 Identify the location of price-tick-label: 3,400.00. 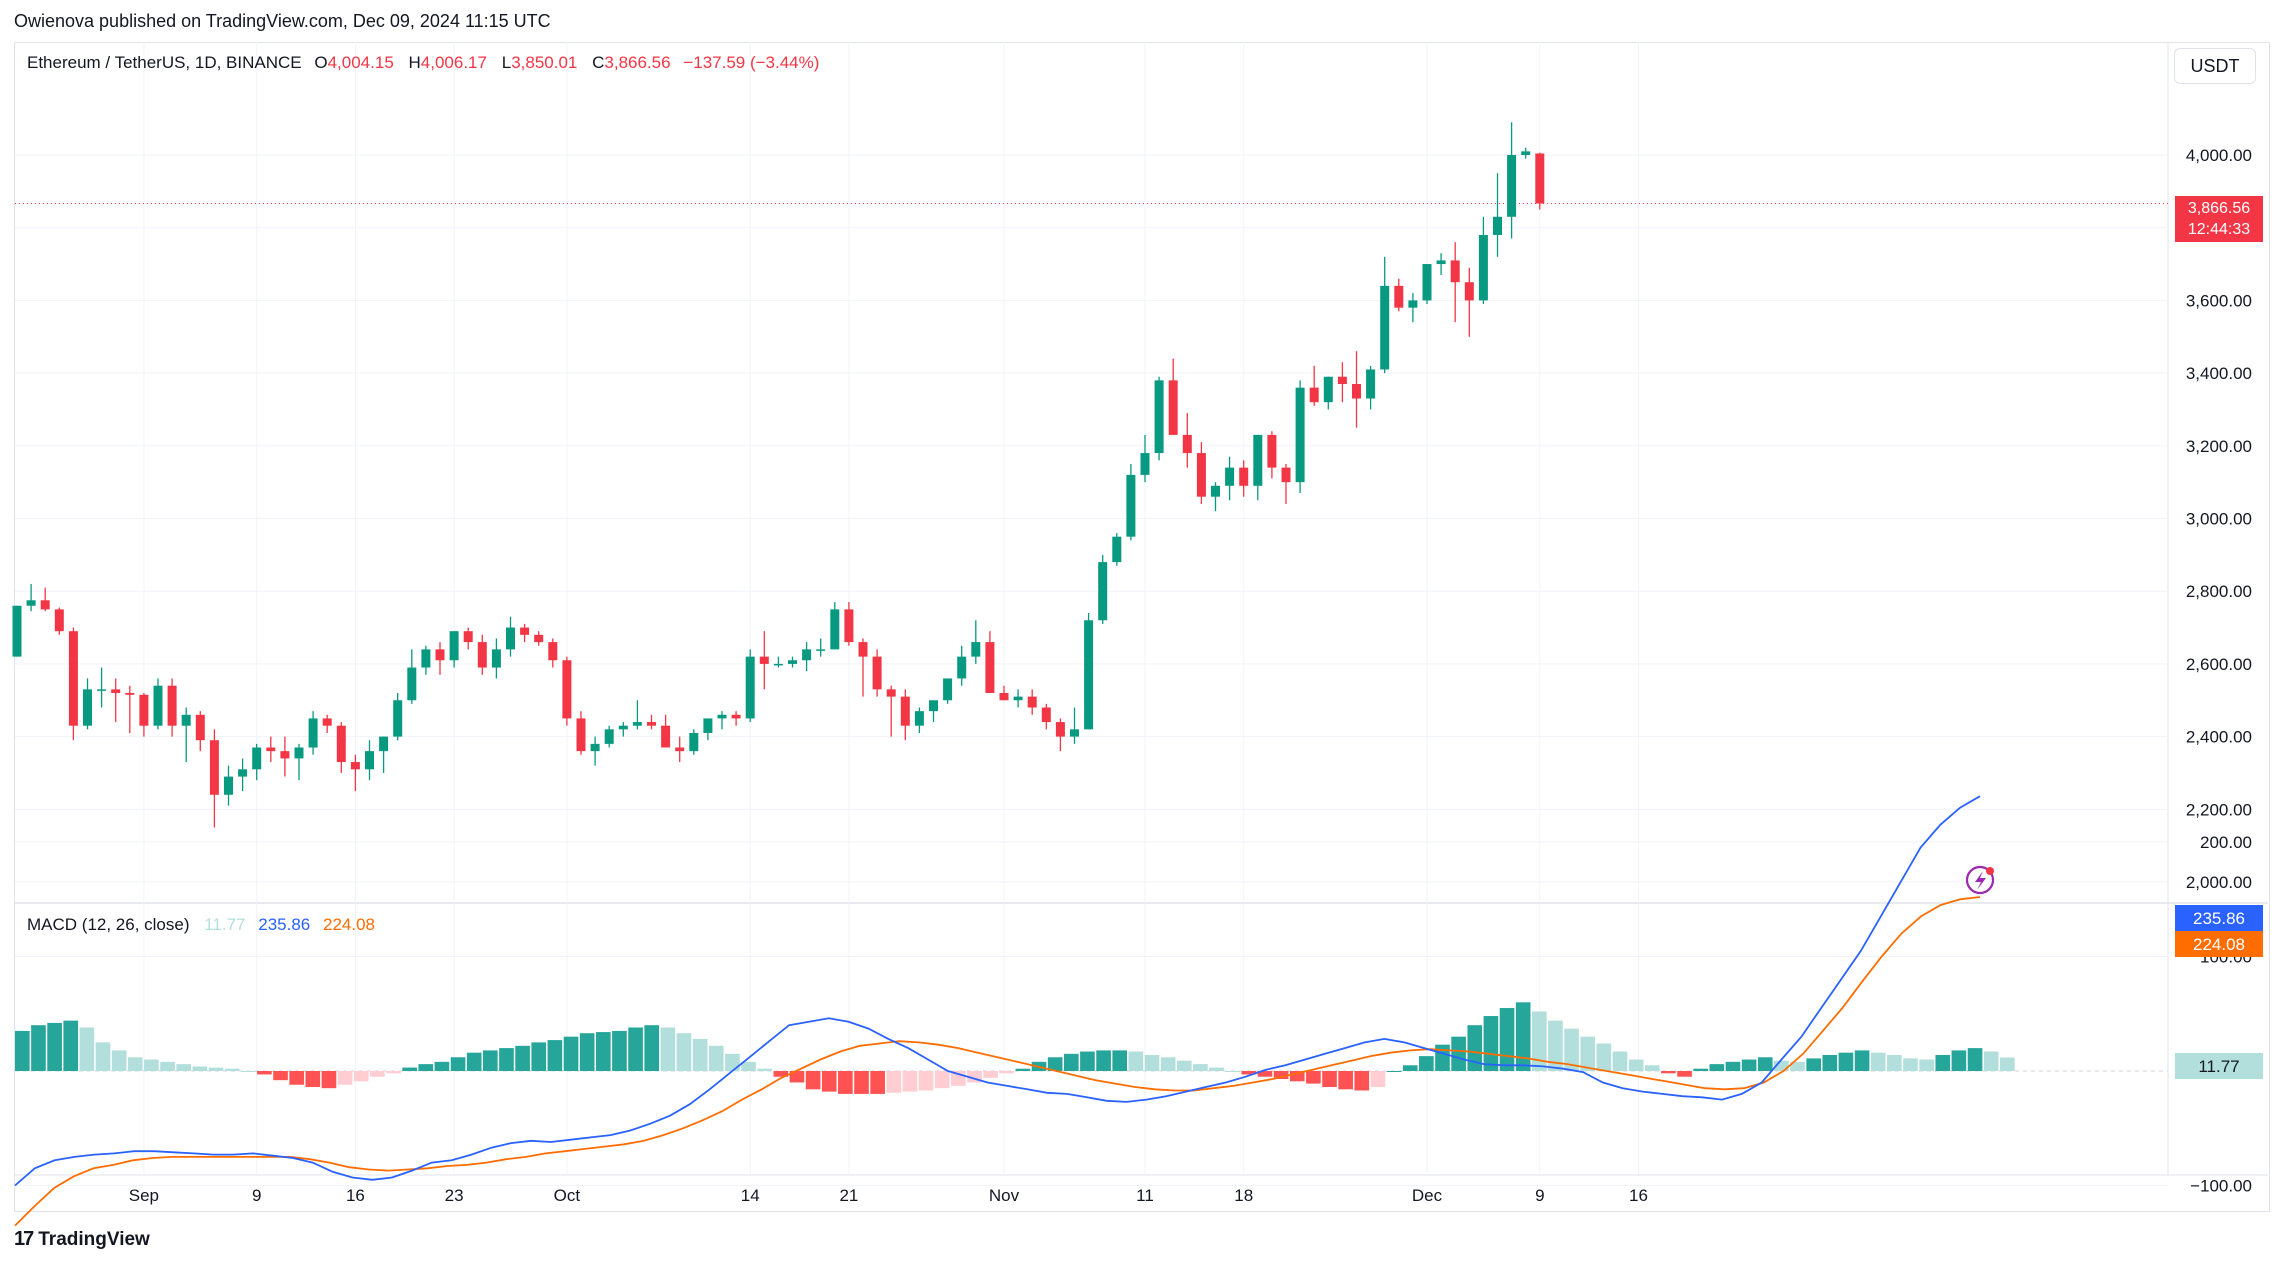
(2219, 373).